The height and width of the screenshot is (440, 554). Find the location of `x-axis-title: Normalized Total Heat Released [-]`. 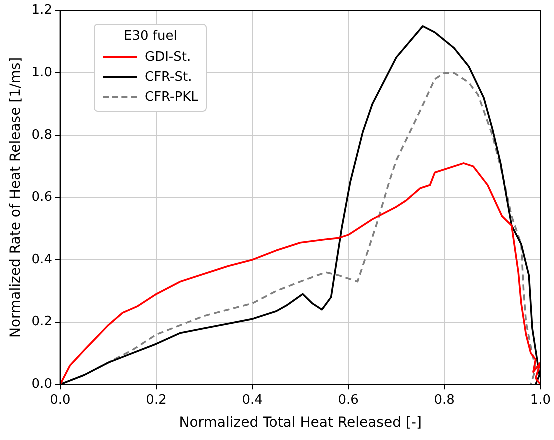

x-axis-title: Normalized Total Heat Released [-] is located at coordinates (300, 423).